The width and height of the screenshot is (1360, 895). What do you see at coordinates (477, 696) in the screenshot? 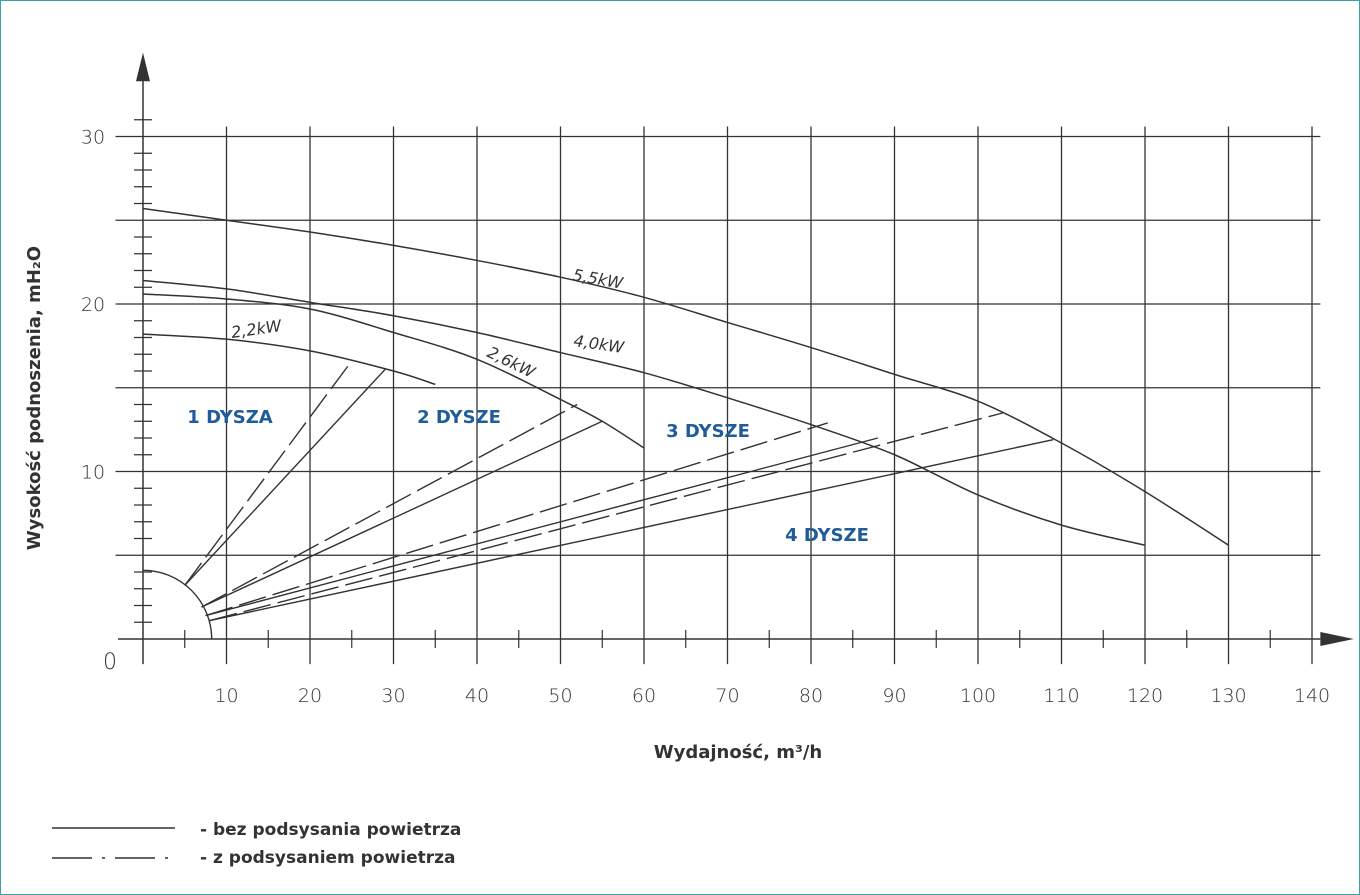
I see `x-tick-label: 40` at bounding box center [477, 696].